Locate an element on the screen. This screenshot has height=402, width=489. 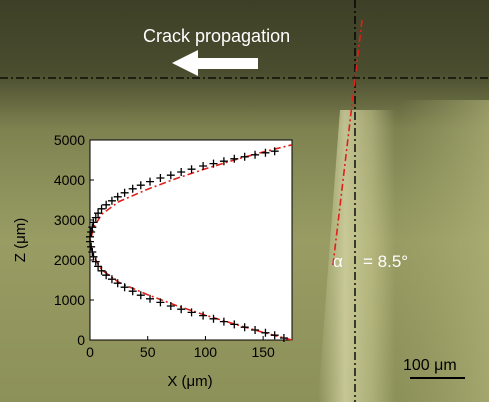
y-tick-label: 1000 is located at coordinates (69, 300).